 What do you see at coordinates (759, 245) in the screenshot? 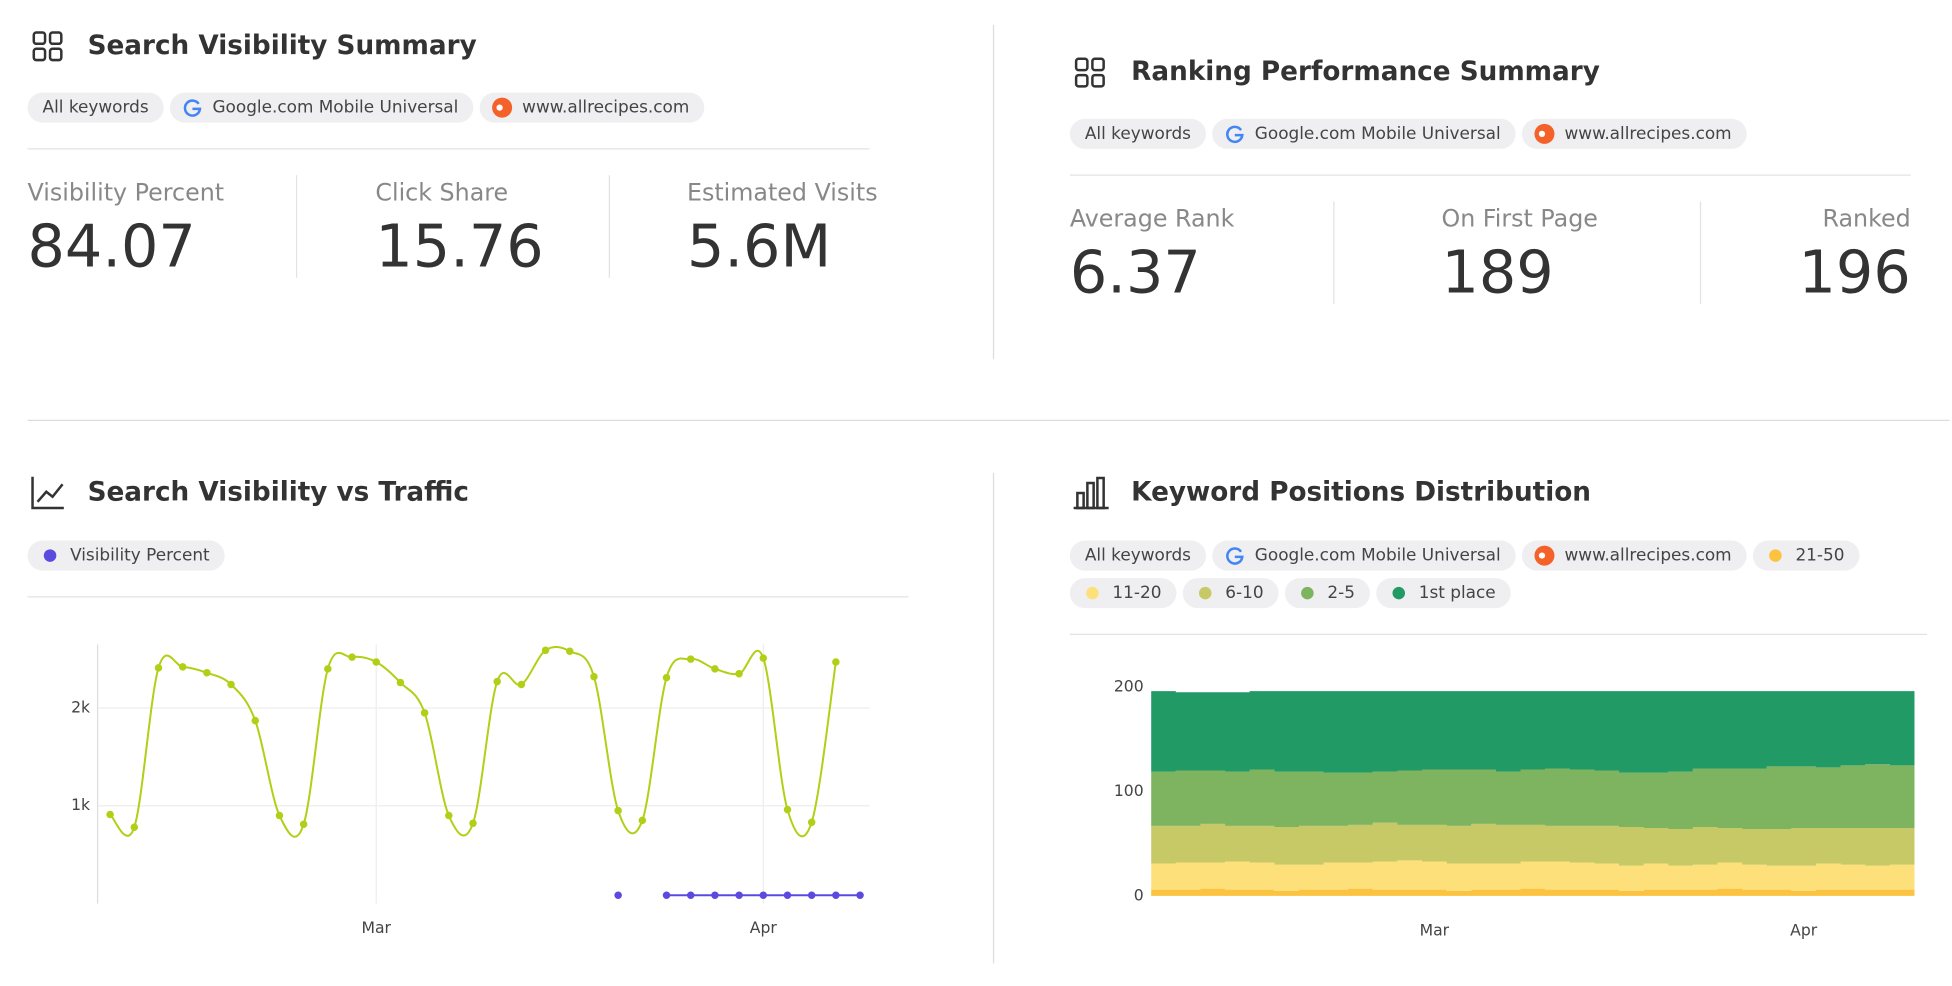
I see `metric-value: 5.6M` at bounding box center [759, 245].